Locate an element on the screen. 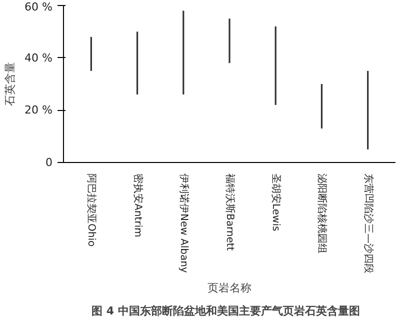  x-tick-label: 泌阳断陷核桃园组 is located at coordinates (322, 214).